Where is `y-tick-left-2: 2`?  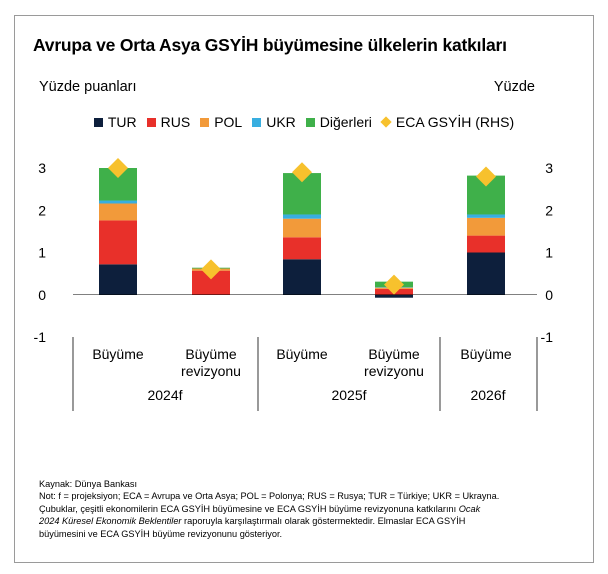
y-tick-left-2: 2 is located at coordinates (42, 210).